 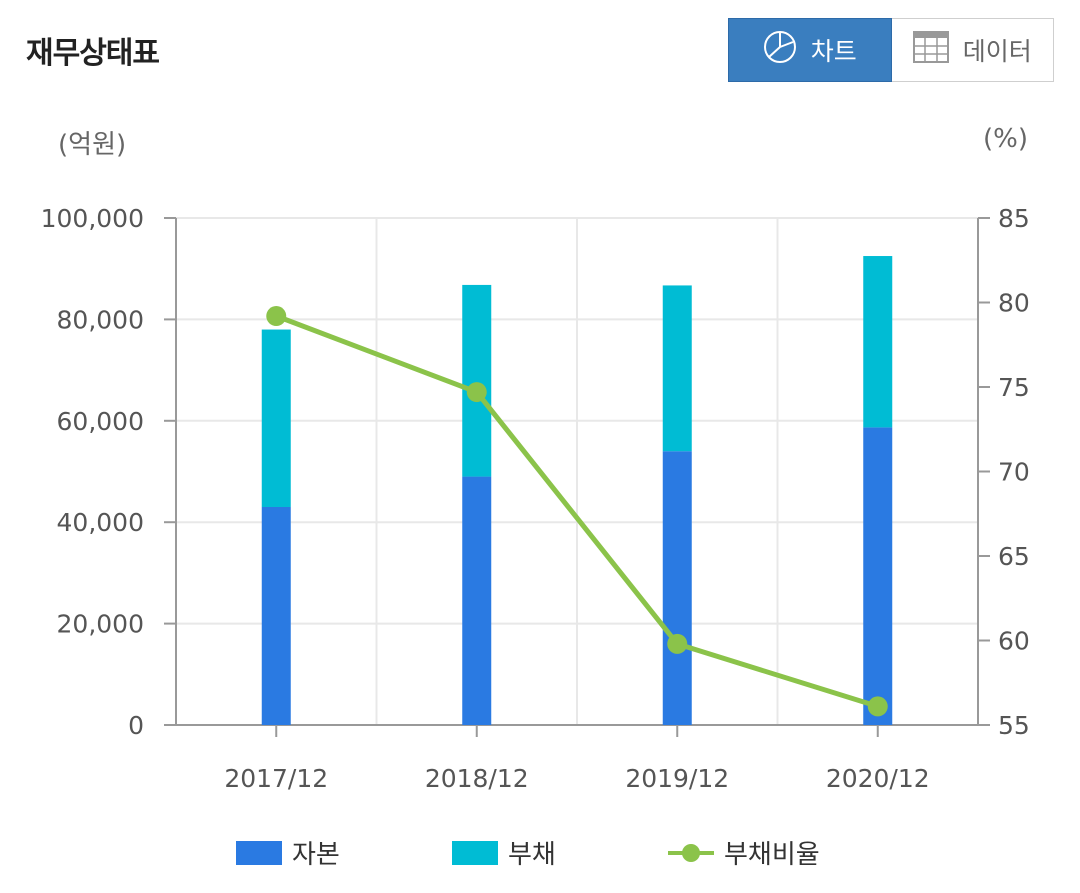 I want to click on chart-view-button: 차트, so click(x=810, y=50).